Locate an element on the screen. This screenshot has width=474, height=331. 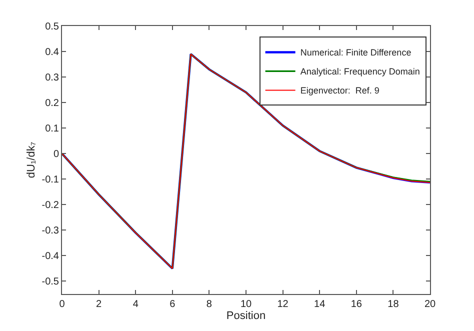
x-axis-title: Position is located at coordinates (246, 316).